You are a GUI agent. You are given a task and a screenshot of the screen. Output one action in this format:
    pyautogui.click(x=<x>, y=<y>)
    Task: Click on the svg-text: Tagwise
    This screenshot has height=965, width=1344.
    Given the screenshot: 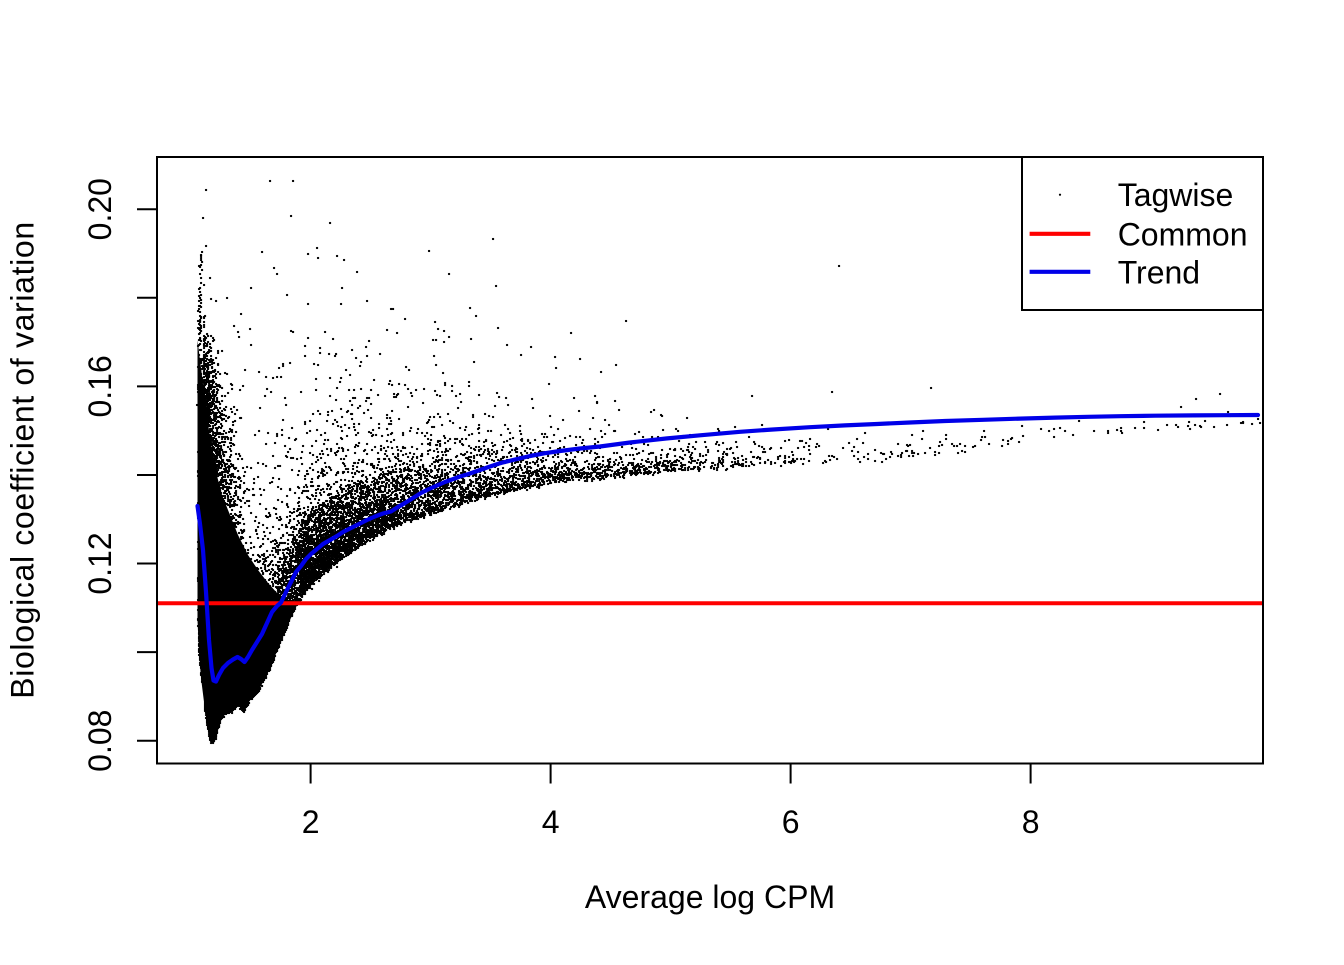 What is the action you would take?
    pyautogui.click(x=1176, y=195)
    